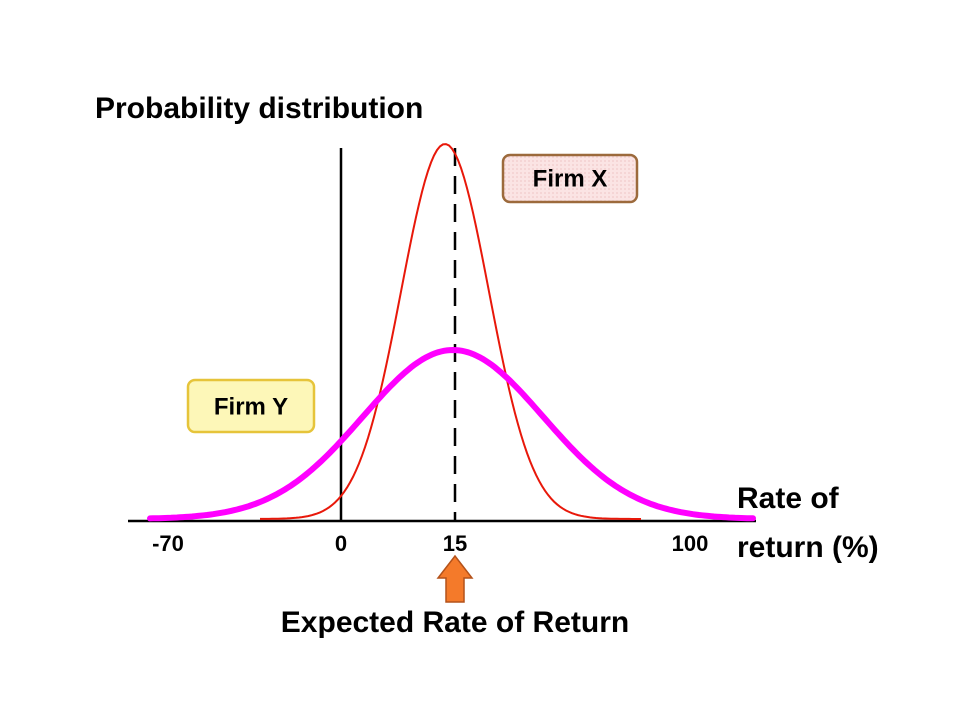 Image resolution: width=960 pixels, height=720 pixels. What do you see at coordinates (259, 108) in the screenshot?
I see `title: Probability distribution` at bounding box center [259, 108].